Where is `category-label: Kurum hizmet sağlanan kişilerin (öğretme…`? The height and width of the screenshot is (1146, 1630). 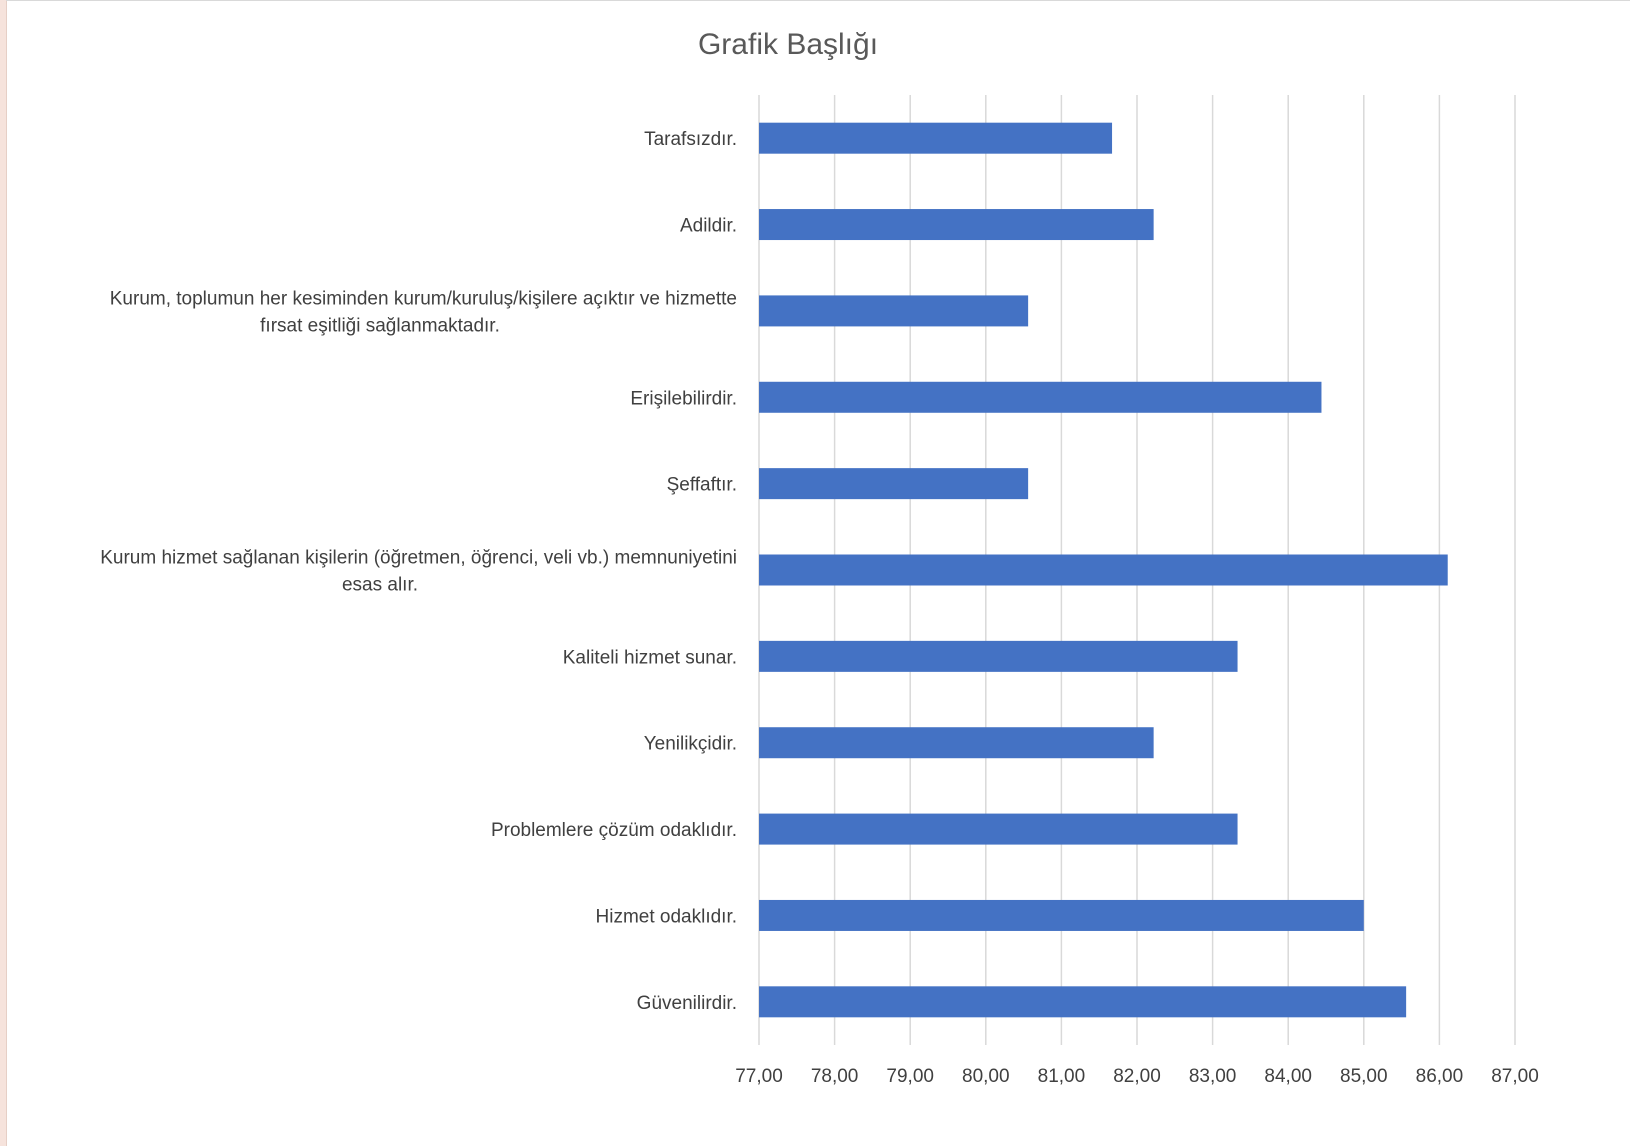
category-label: Kurum hizmet sağlanan kişilerin (öğretme… is located at coordinates (418, 572).